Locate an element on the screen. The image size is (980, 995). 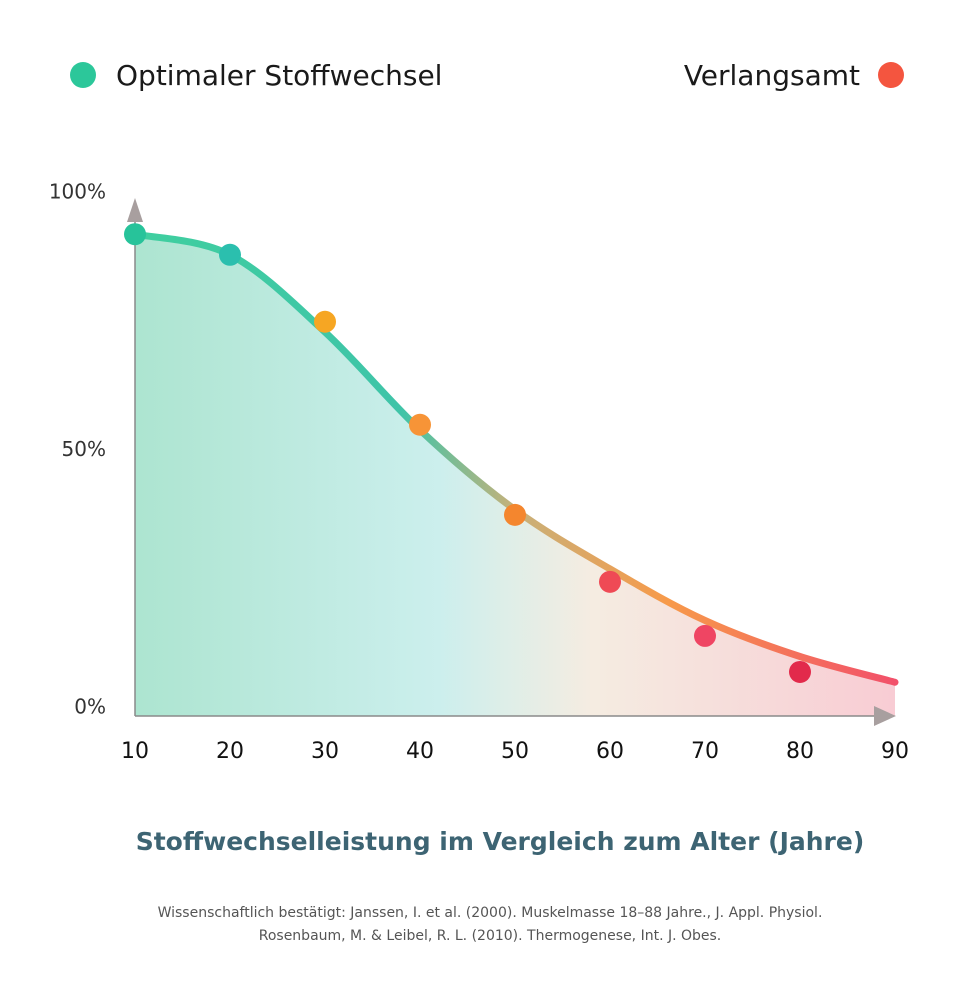
x-tick-label: 50 is located at coordinates (515, 751).